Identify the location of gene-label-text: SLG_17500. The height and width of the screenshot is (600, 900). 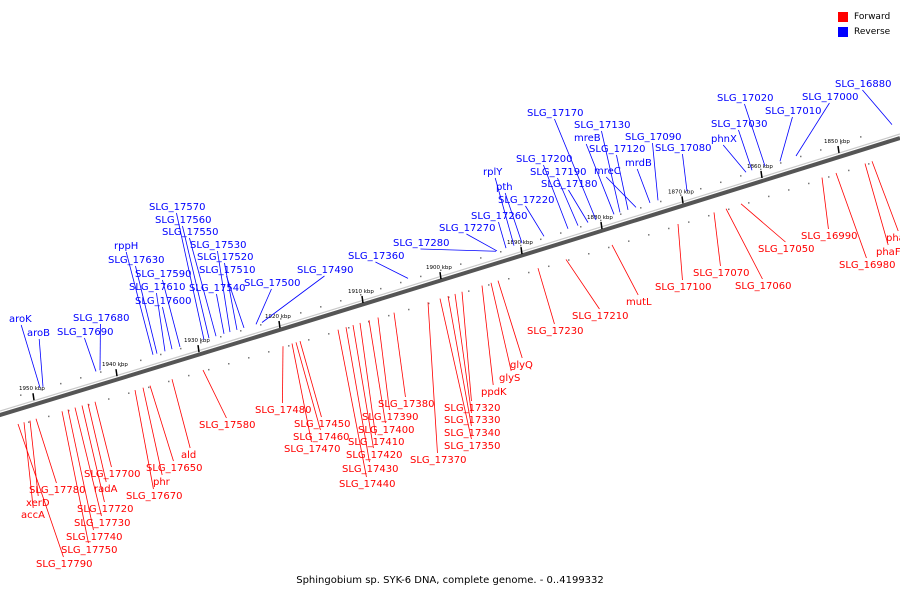
(272, 283).